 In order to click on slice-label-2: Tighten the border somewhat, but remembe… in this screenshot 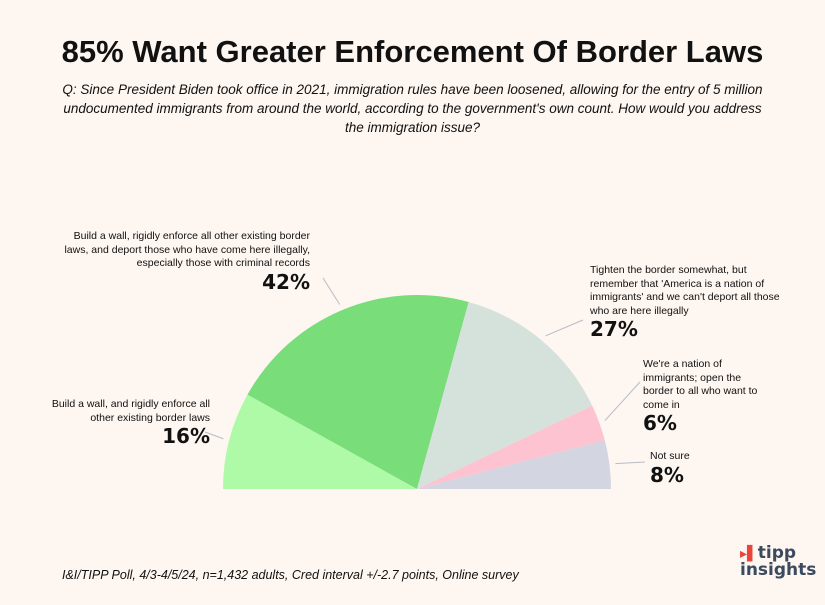, I will do `click(692, 302)`.